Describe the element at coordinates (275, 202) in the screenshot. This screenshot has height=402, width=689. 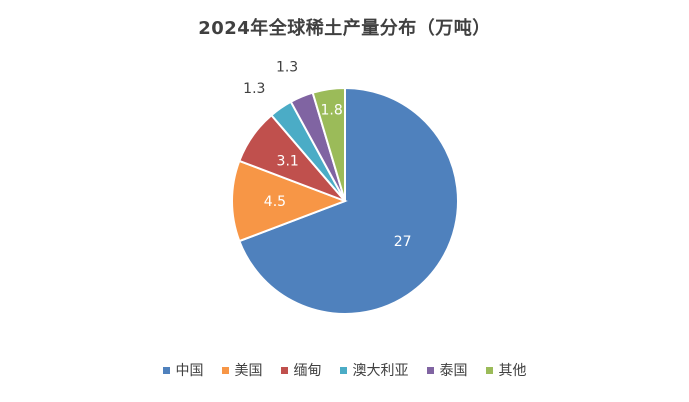
I see `data-label-2: 4.5` at that location.